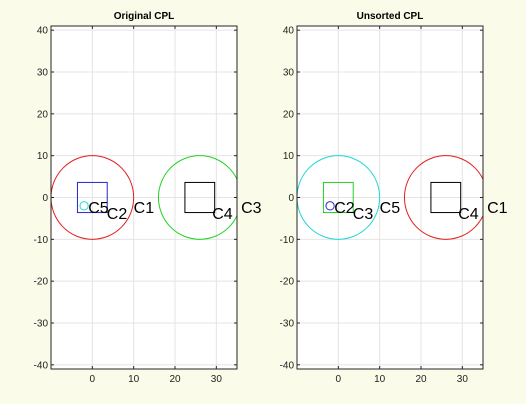 The image size is (526, 404). I want to click on shape-c3-circle, so click(197, 197).